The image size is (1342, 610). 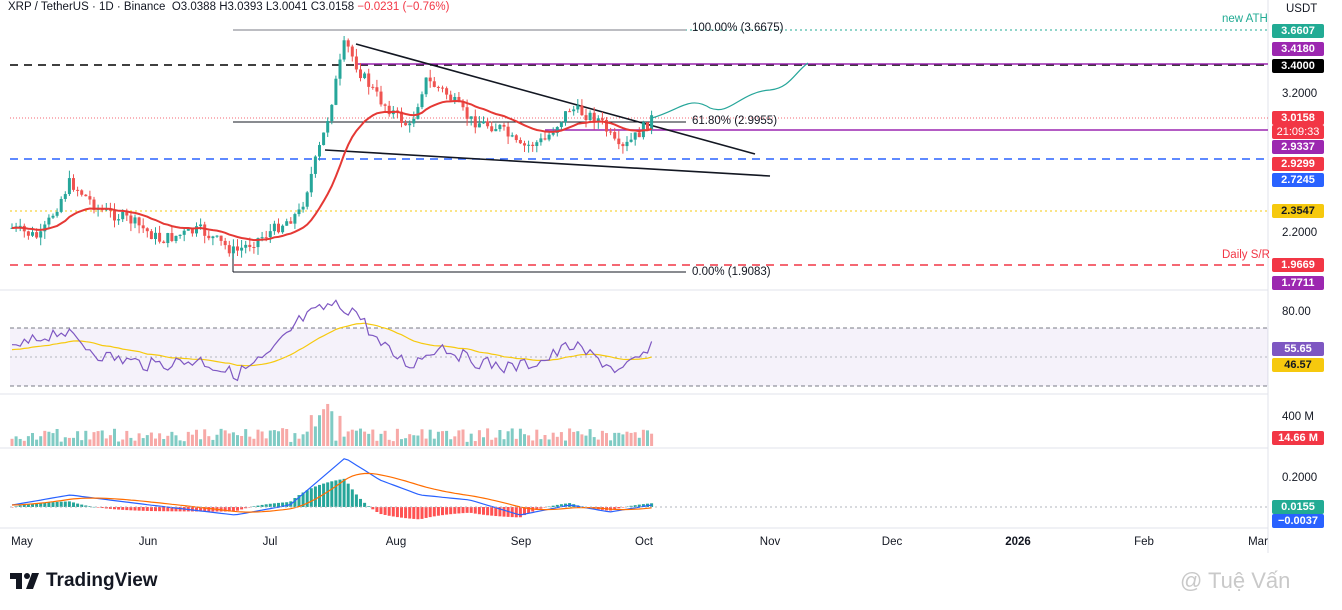 I want to click on symbol-name: XRP / TetherUS · 1D · Binance, so click(x=87, y=7).